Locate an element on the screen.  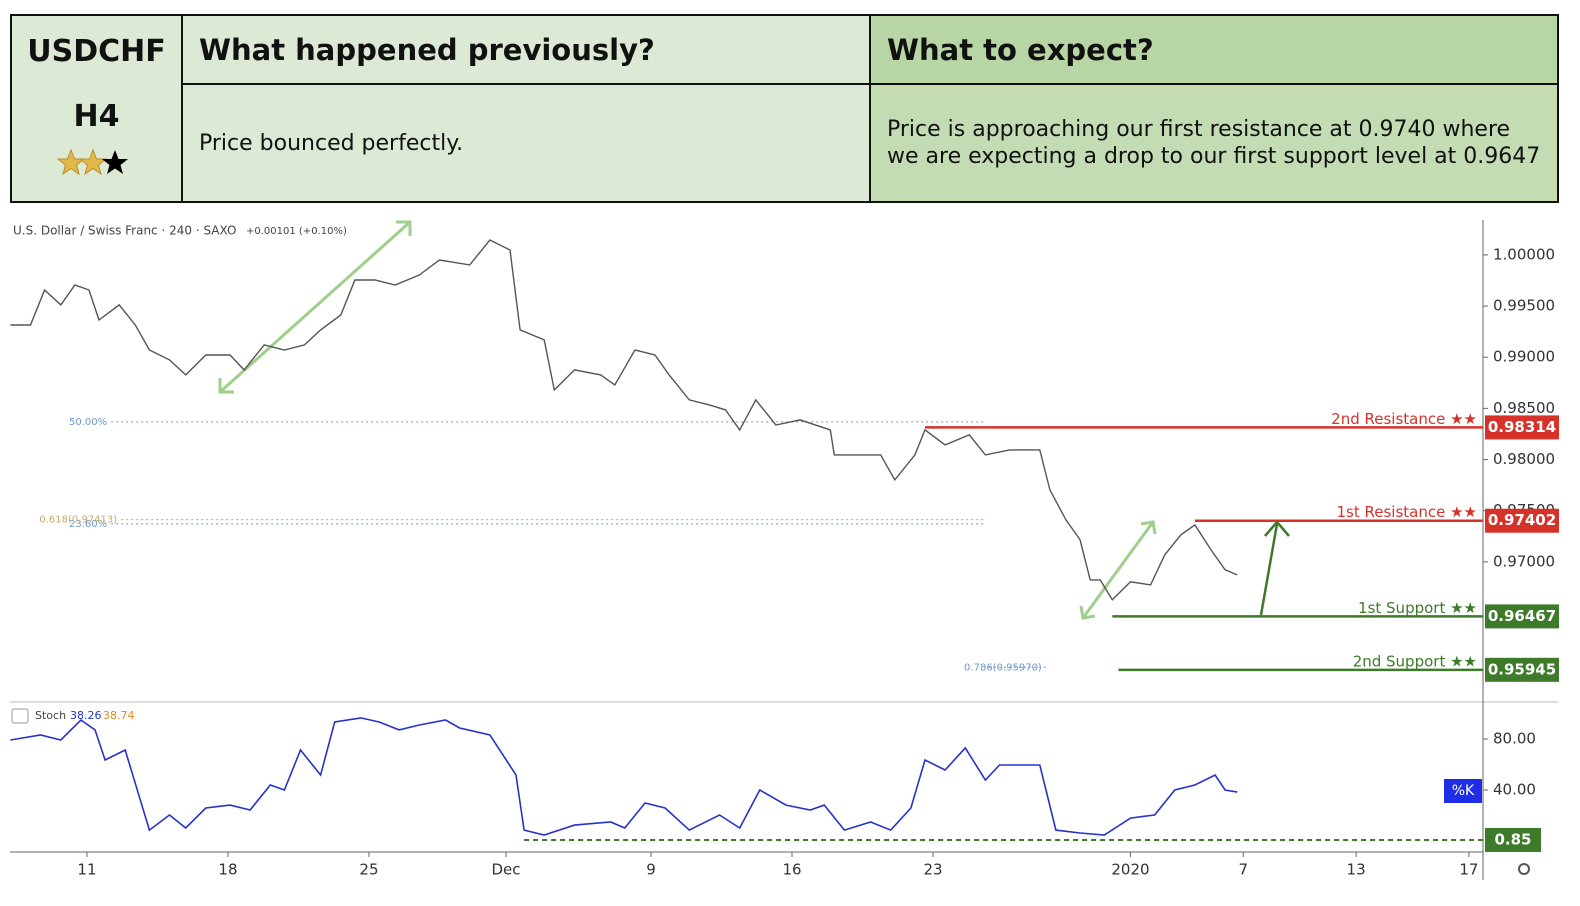
fib-label: 0.786(0.95970) is located at coordinates (1003, 667).